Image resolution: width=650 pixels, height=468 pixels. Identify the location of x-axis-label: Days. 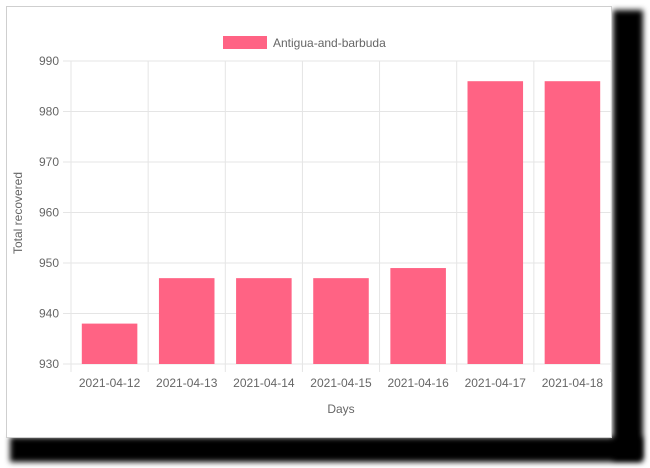
(340, 409).